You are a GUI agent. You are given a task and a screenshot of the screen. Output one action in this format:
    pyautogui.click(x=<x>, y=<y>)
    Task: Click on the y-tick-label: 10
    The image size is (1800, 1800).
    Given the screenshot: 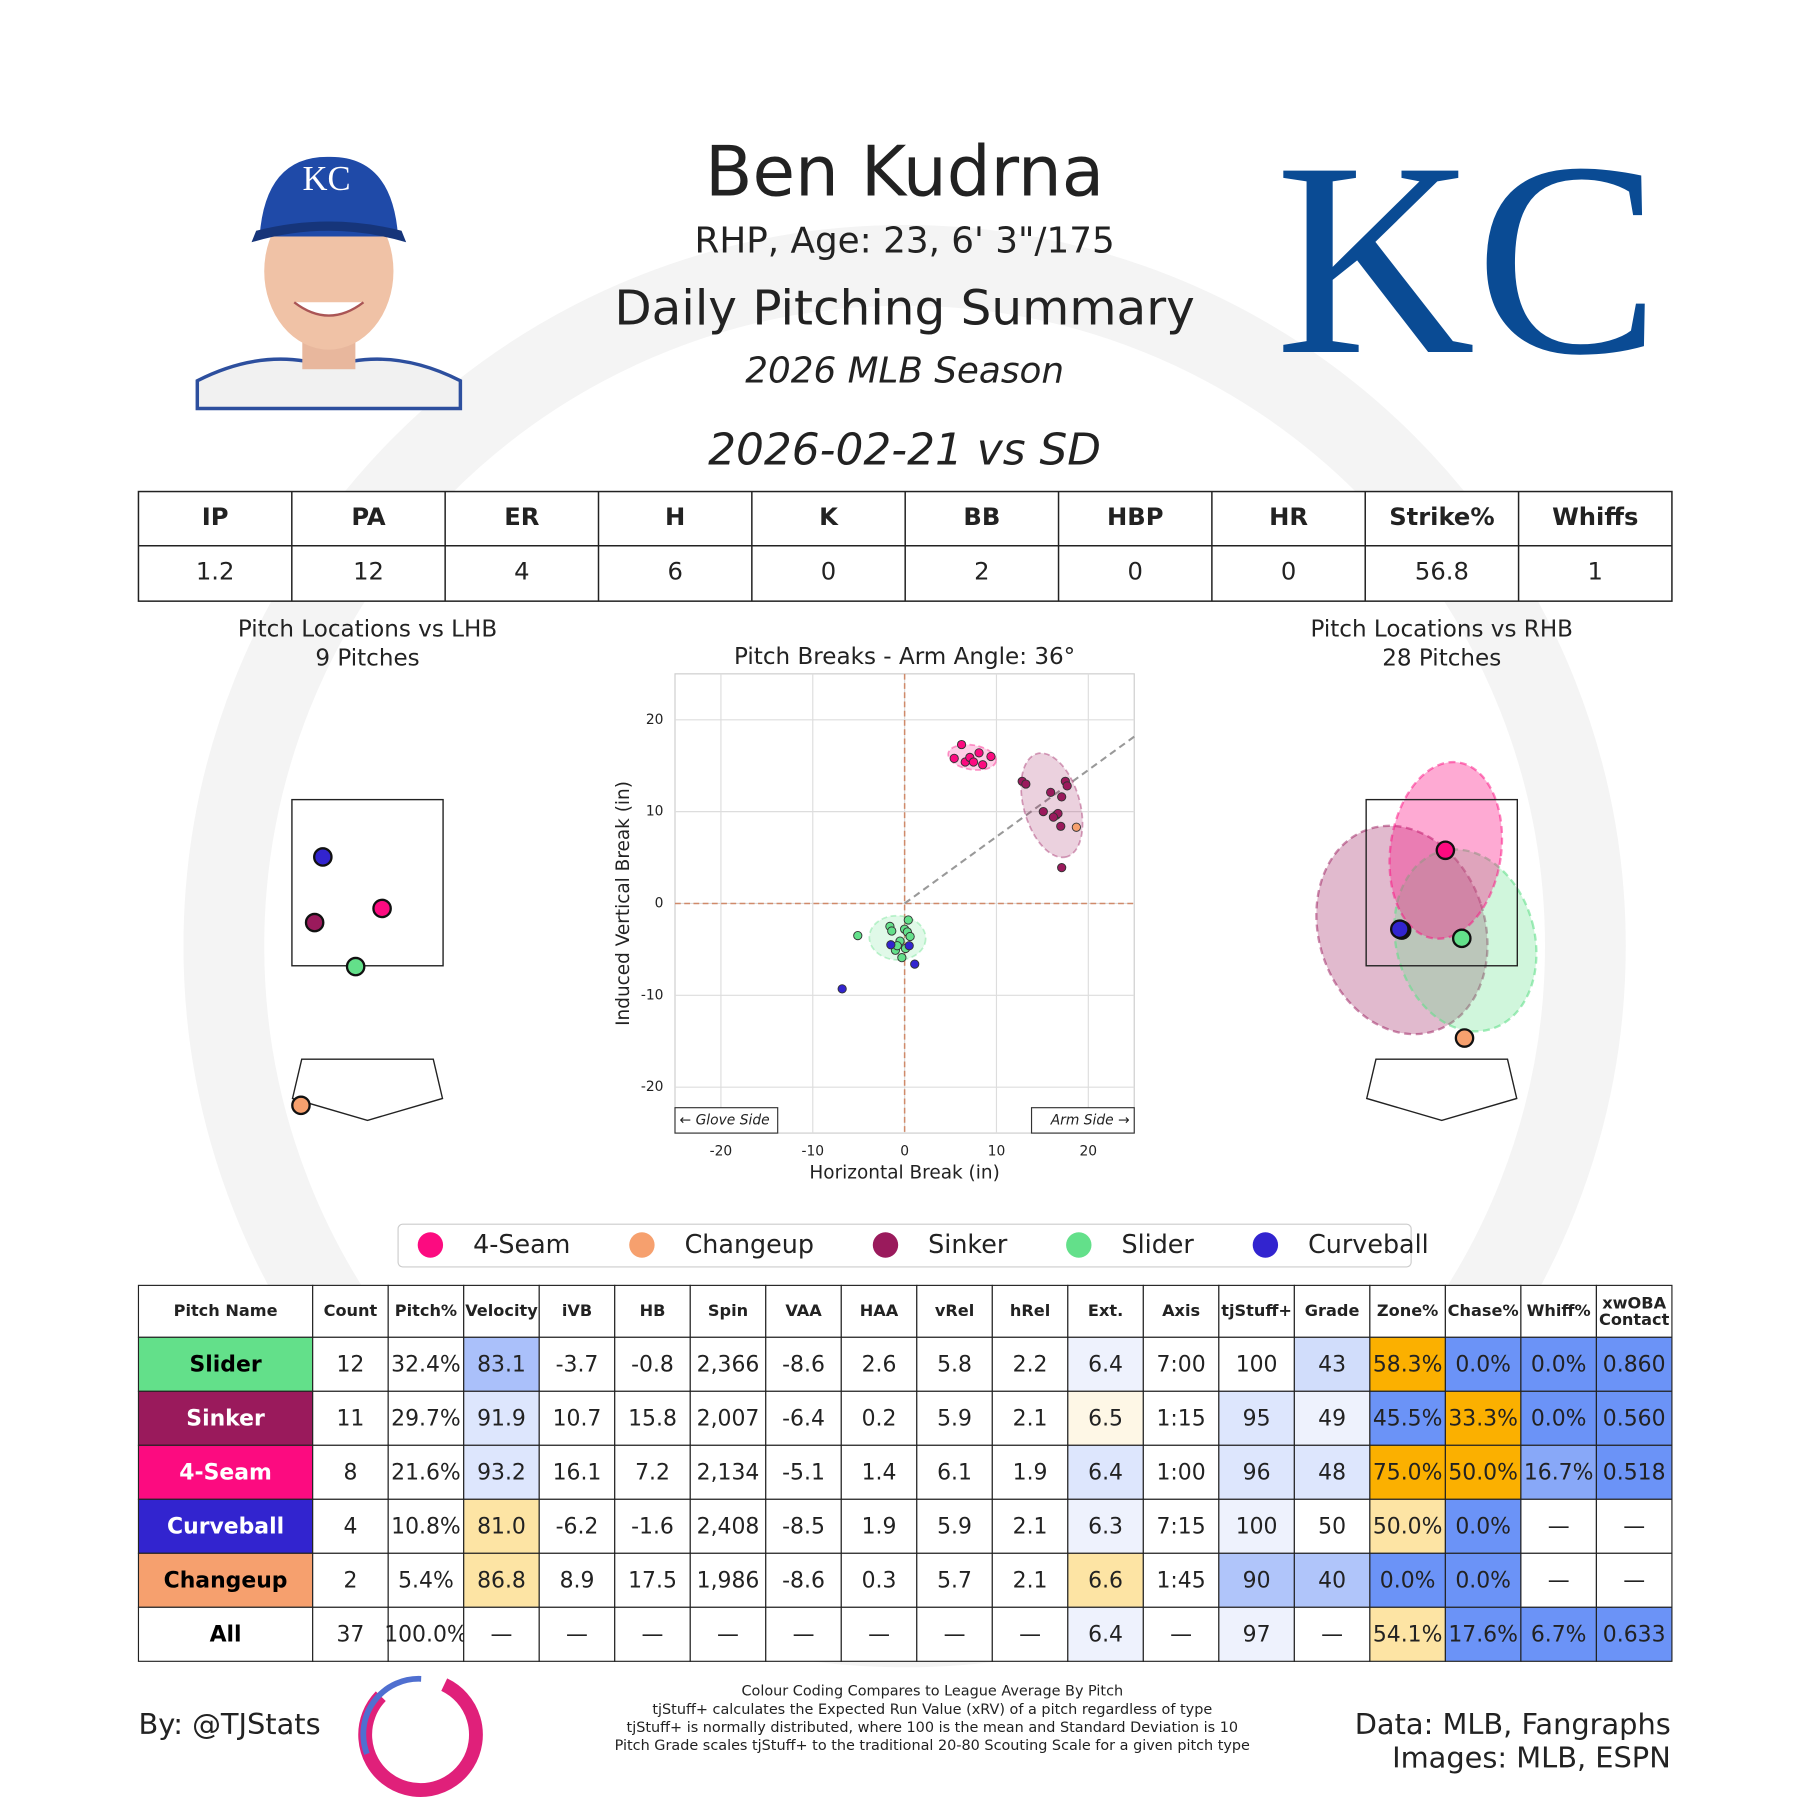 What is the action you would take?
    pyautogui.click(x=655, y=812)
    